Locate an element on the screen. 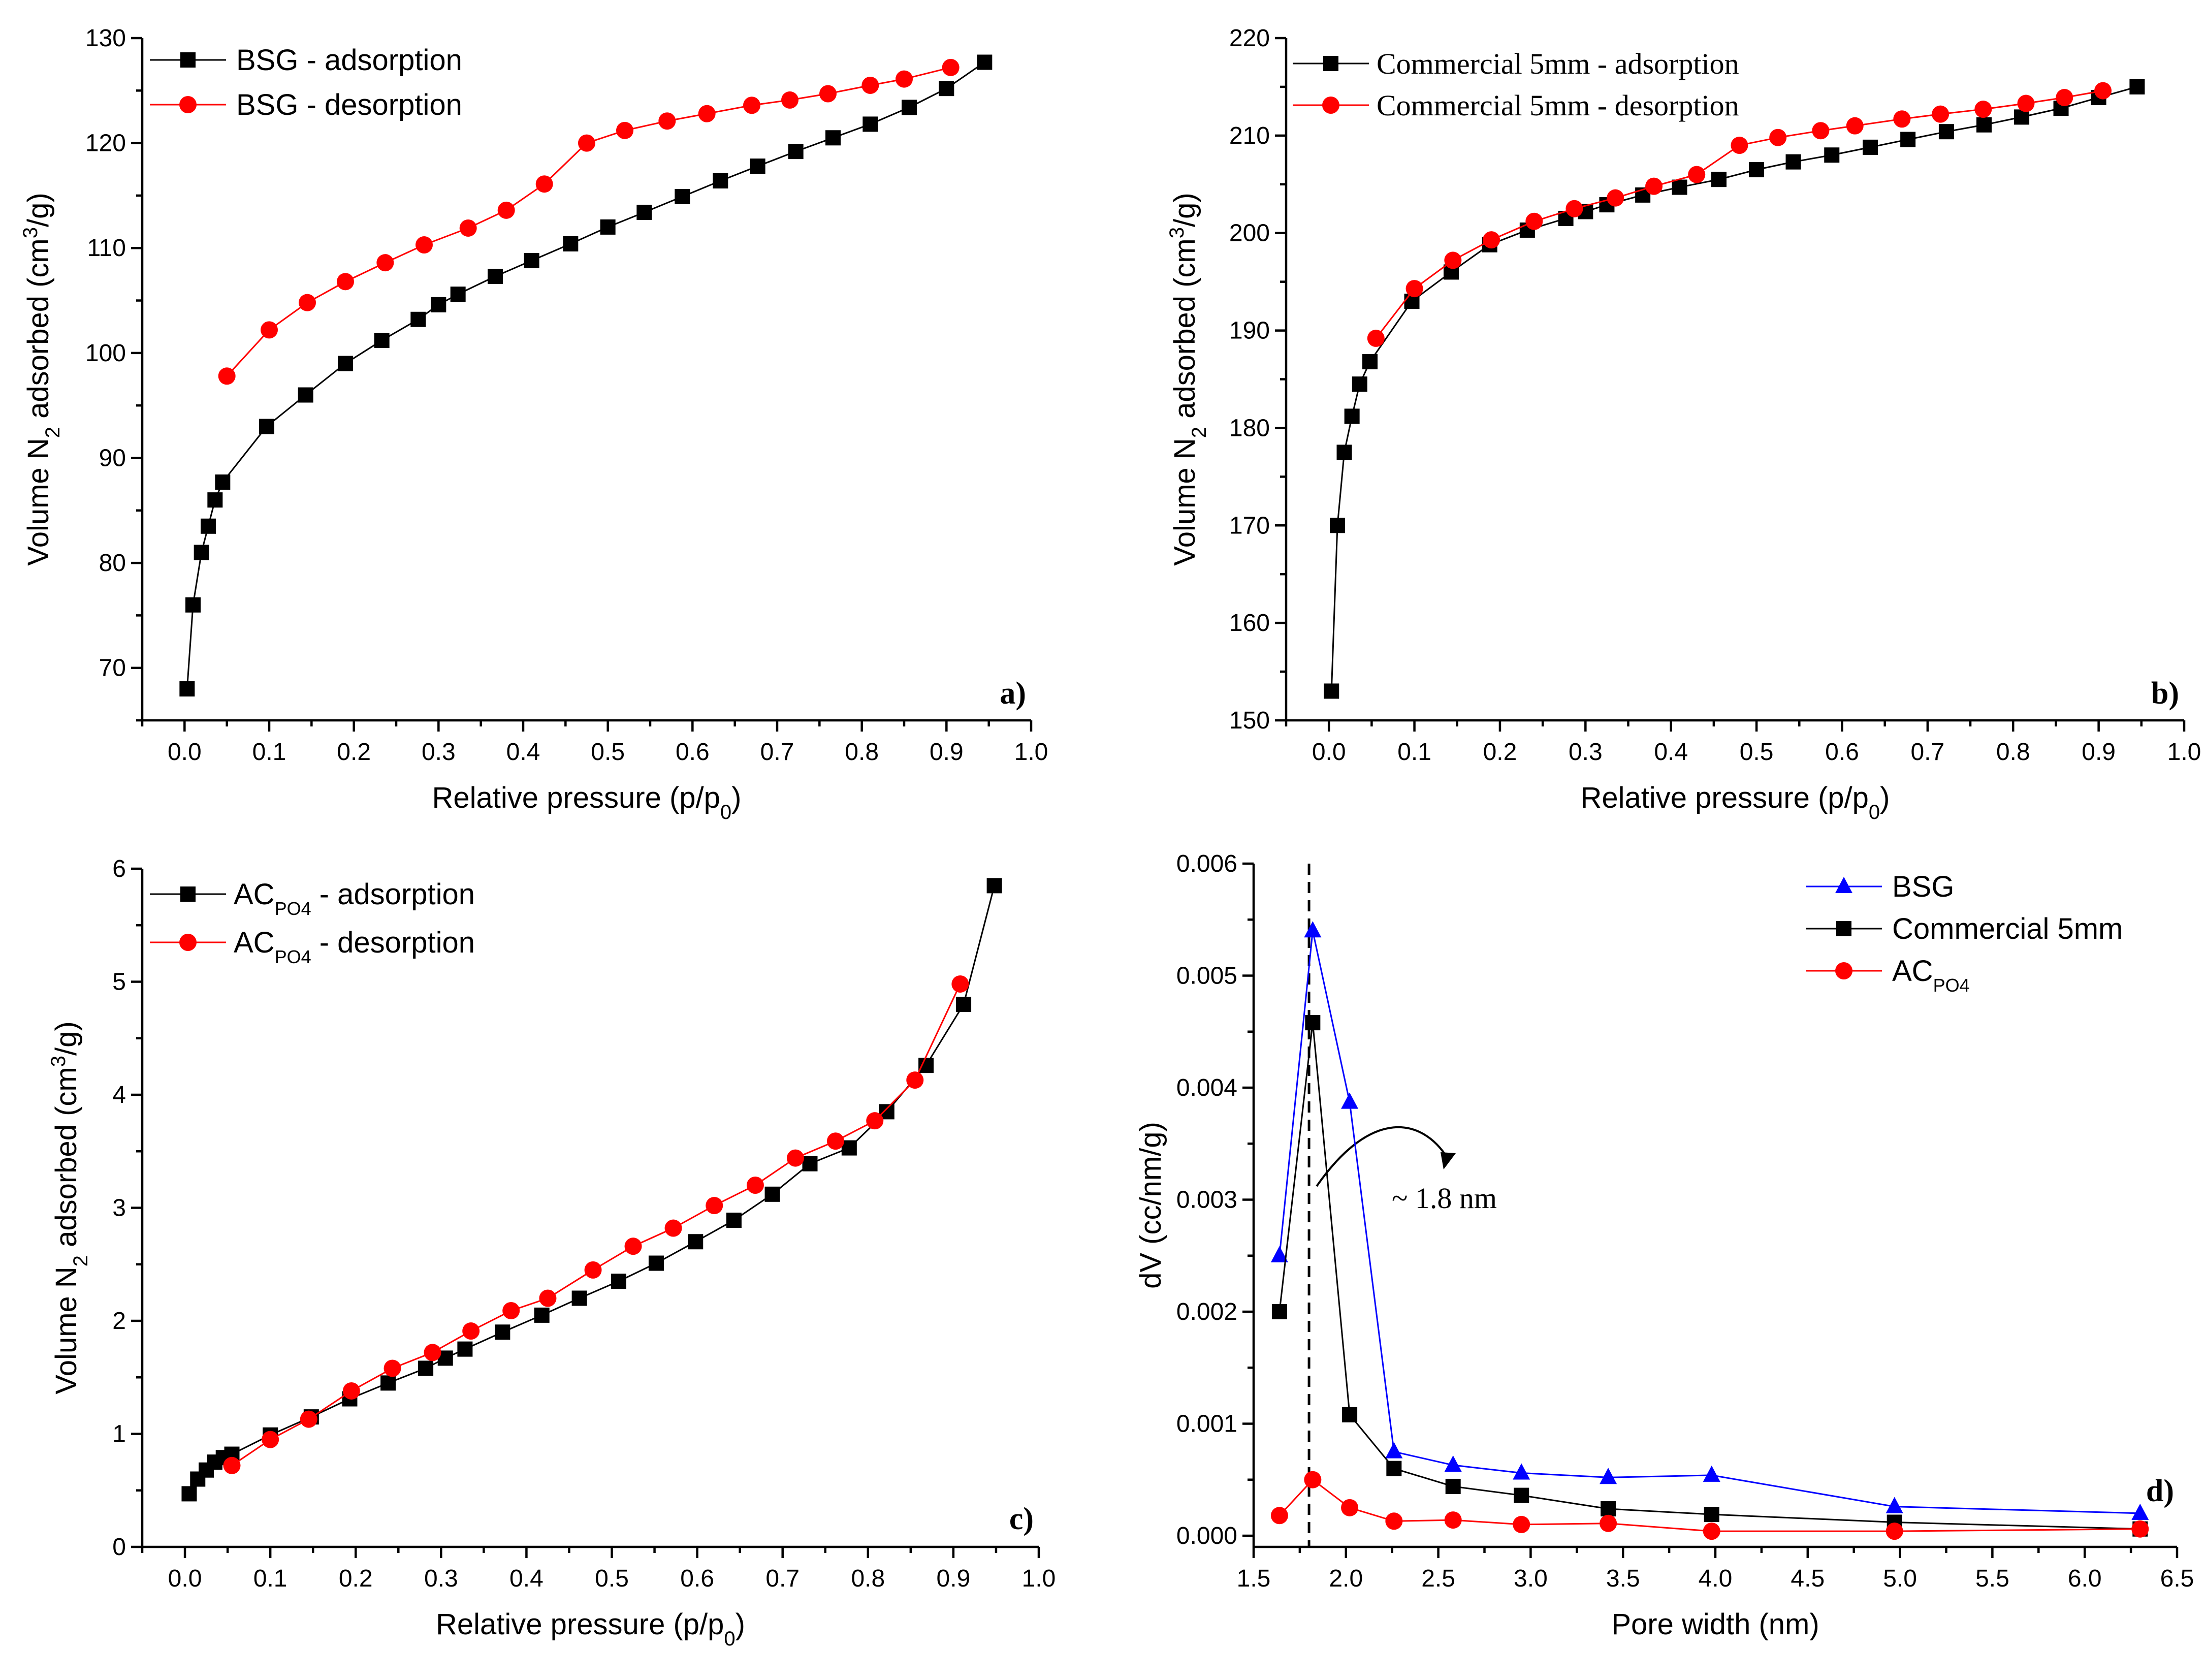 The width and height of the screenshot is (2205, 1680). y-axis-label: dV (cc/nm/g) is located at coordinates (1150, 1205).